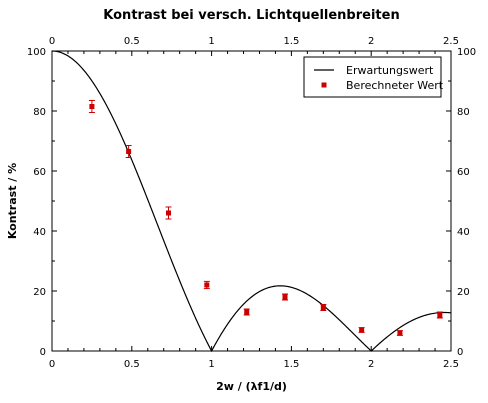  What do you see at coordinates (371, 364) in the screenshot?
I see `x-tick-label-bottom: 2` at bounding box center [371, 364].